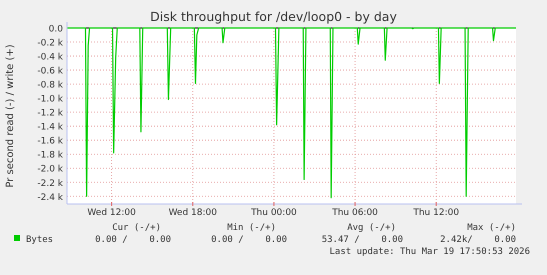 This screenshot has width=547, height=275. Describe the element at coordinates (436, 213) in the screenshot. I see `x-tick-label: Thu 12:00` at that location.